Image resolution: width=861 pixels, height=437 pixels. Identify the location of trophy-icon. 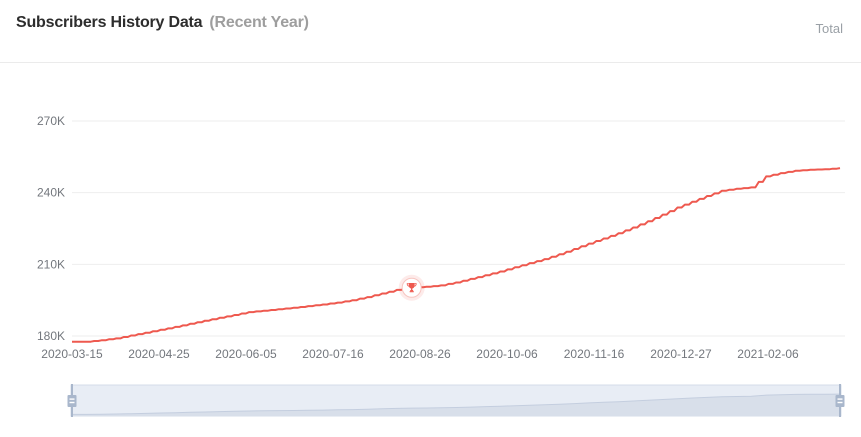
(411, 287).